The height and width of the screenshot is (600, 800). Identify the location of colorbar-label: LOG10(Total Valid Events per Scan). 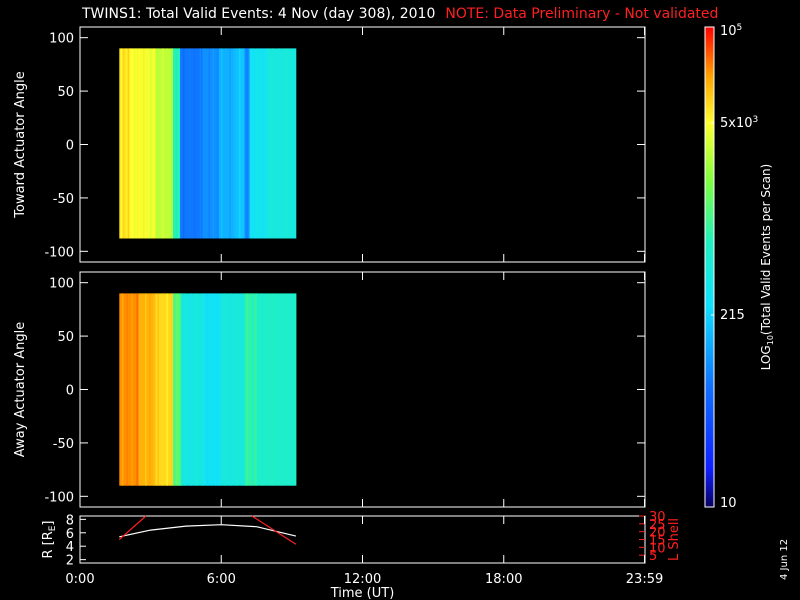
(767, 267).